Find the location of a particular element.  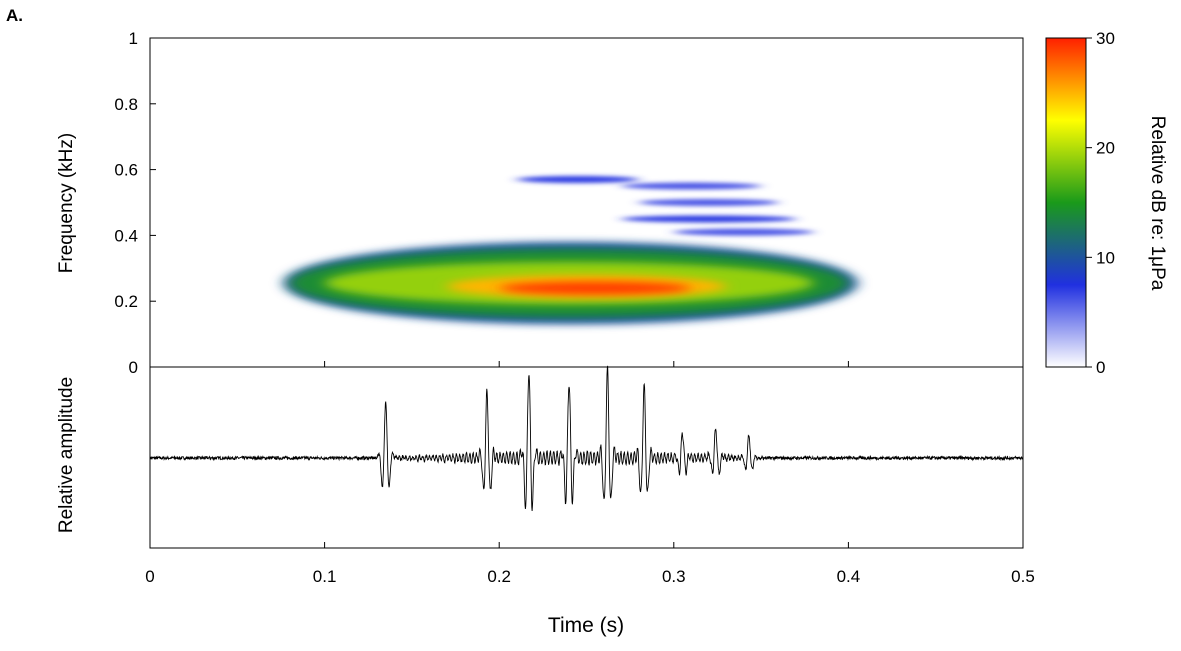

time-tick-label: 0 is located at coordinates (149, 576).